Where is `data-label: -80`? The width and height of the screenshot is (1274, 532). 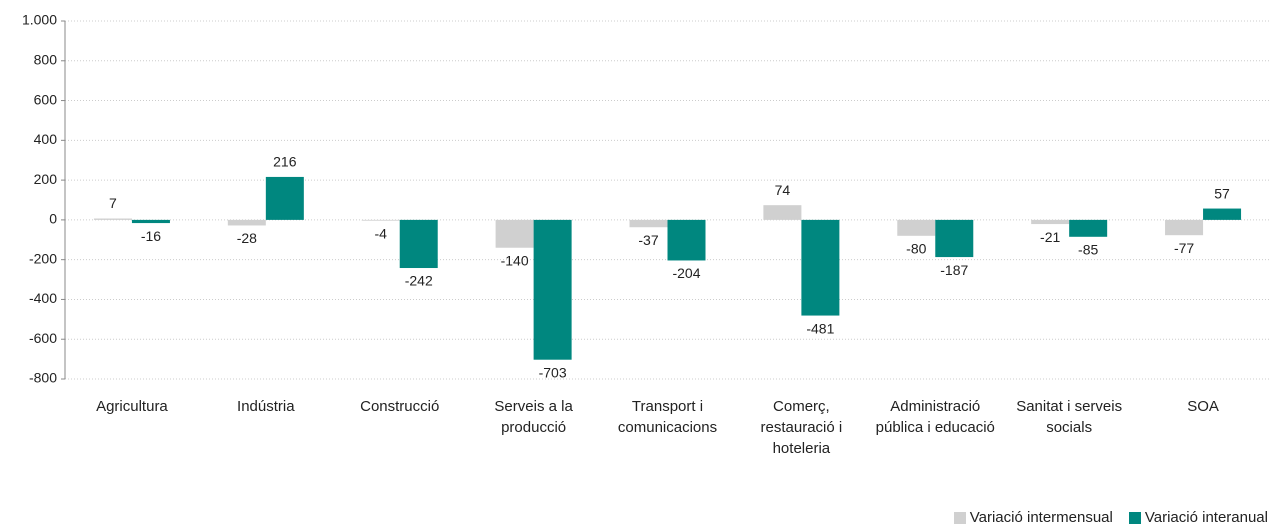
data-label: -80 is located at coordinates (916, 249).